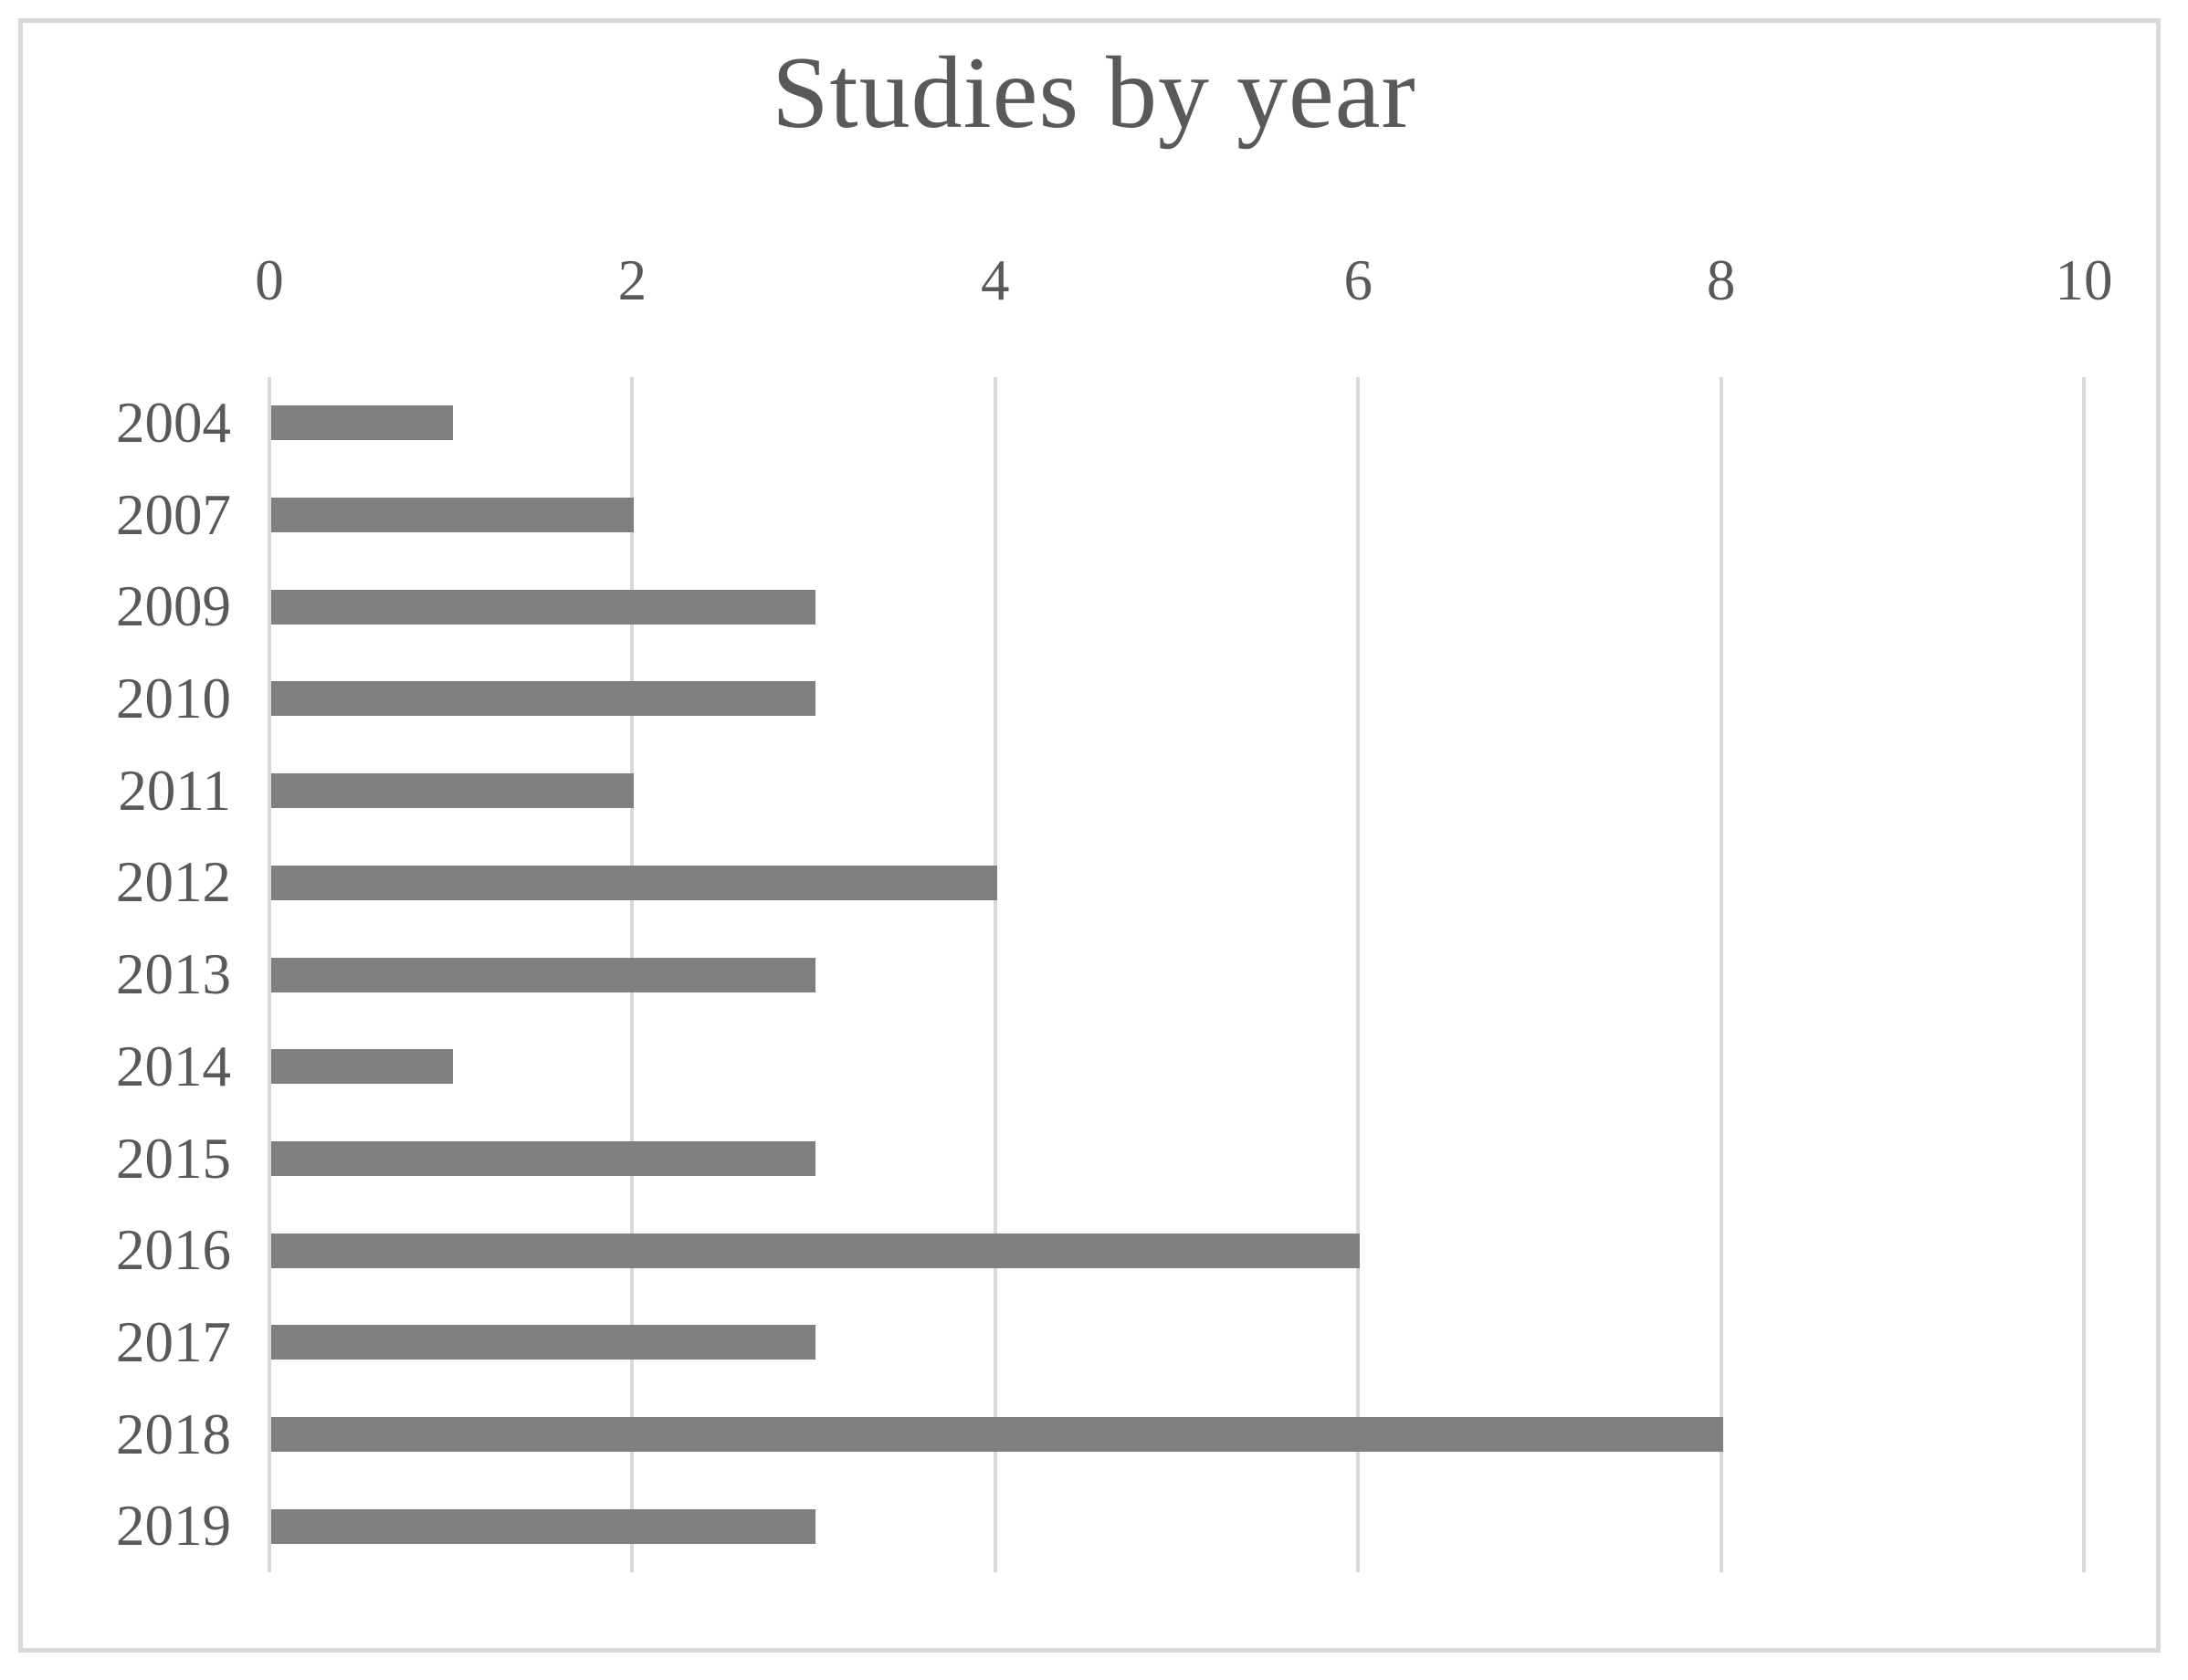  What do you see at coordinates (543, 1342) in the screenshot?
I see `bar-2017` at bounding box center [543, 1342].